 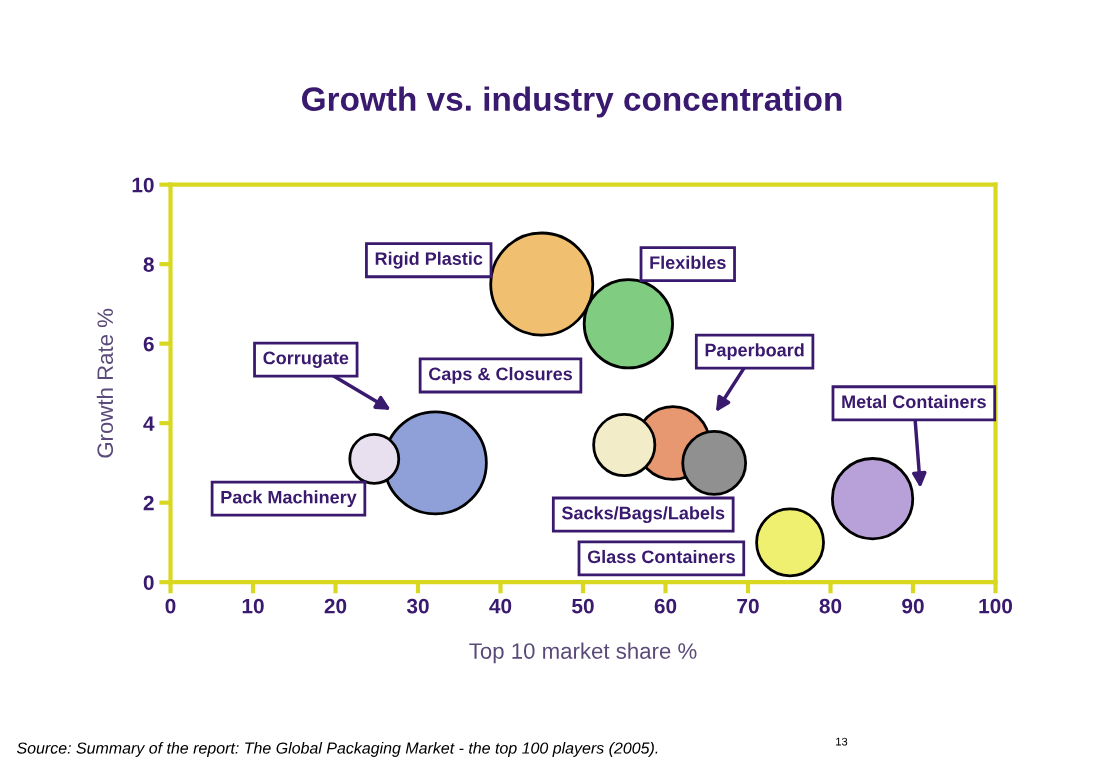 I want to click on source-note: Source: Summary of the report: The Global Packaging Market - the top 100 players (2005)., so click(x=337, y=749).